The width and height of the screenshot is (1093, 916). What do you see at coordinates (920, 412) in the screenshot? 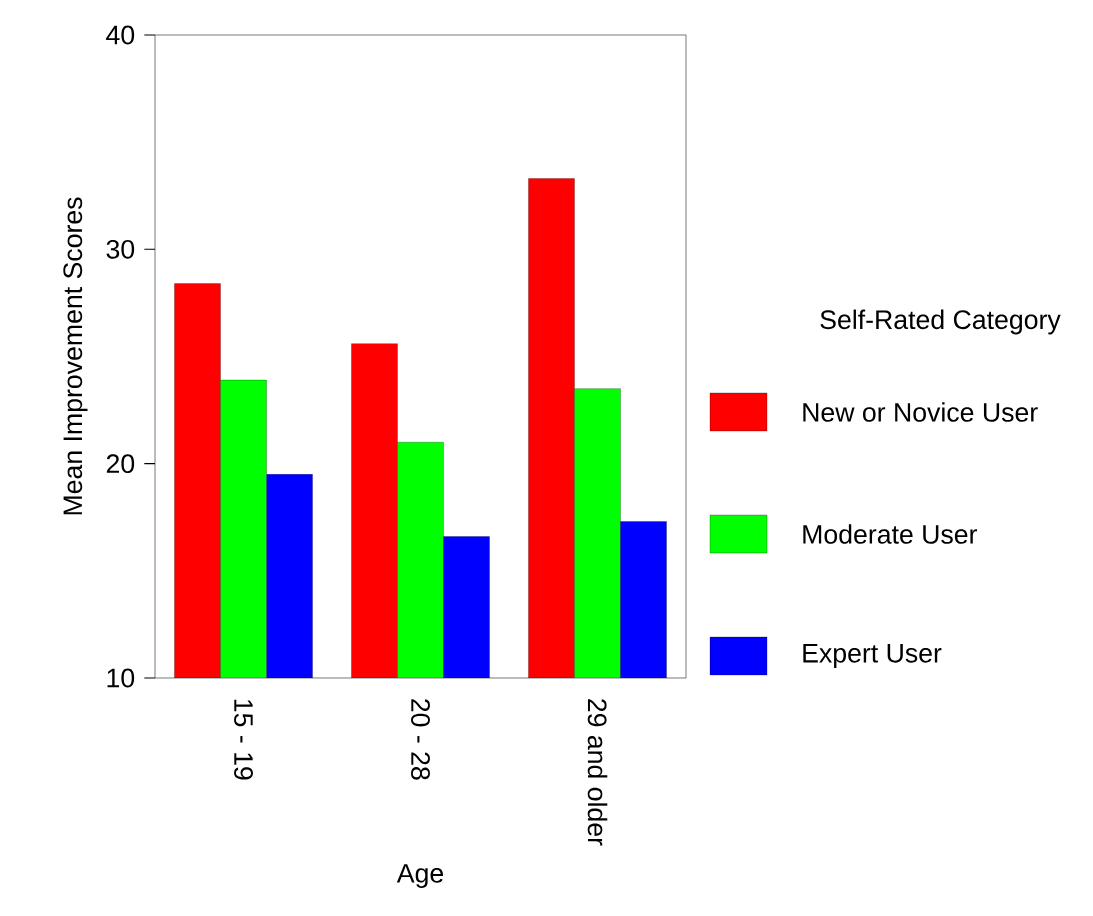
I see `legend-label: New or Novice User` at bounding box center [920, 412].